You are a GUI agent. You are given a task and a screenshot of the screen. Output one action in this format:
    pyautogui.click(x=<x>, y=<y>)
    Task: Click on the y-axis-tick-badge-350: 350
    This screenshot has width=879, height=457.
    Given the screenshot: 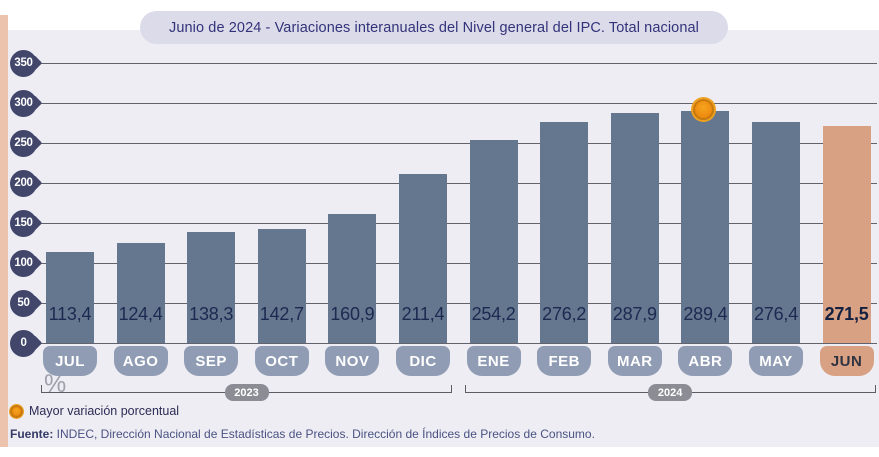 What is the action you would take?
    pyautogui.click(x=26, y=63)
    